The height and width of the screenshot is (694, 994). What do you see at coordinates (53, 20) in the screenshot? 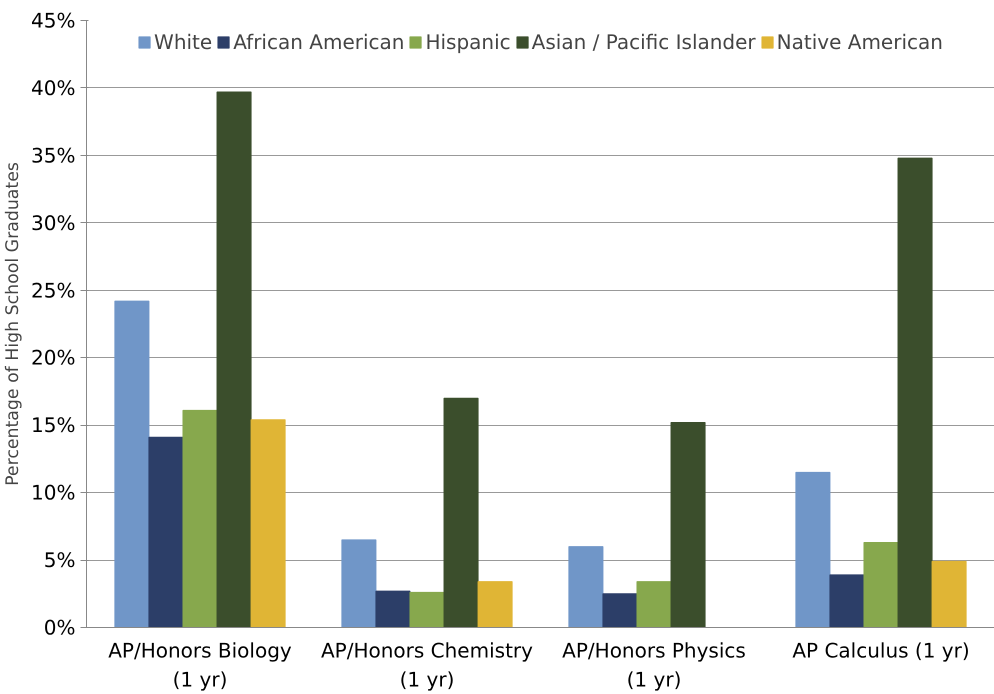
I see `y-tick-label: 45%` at bounding box center [53, 20].